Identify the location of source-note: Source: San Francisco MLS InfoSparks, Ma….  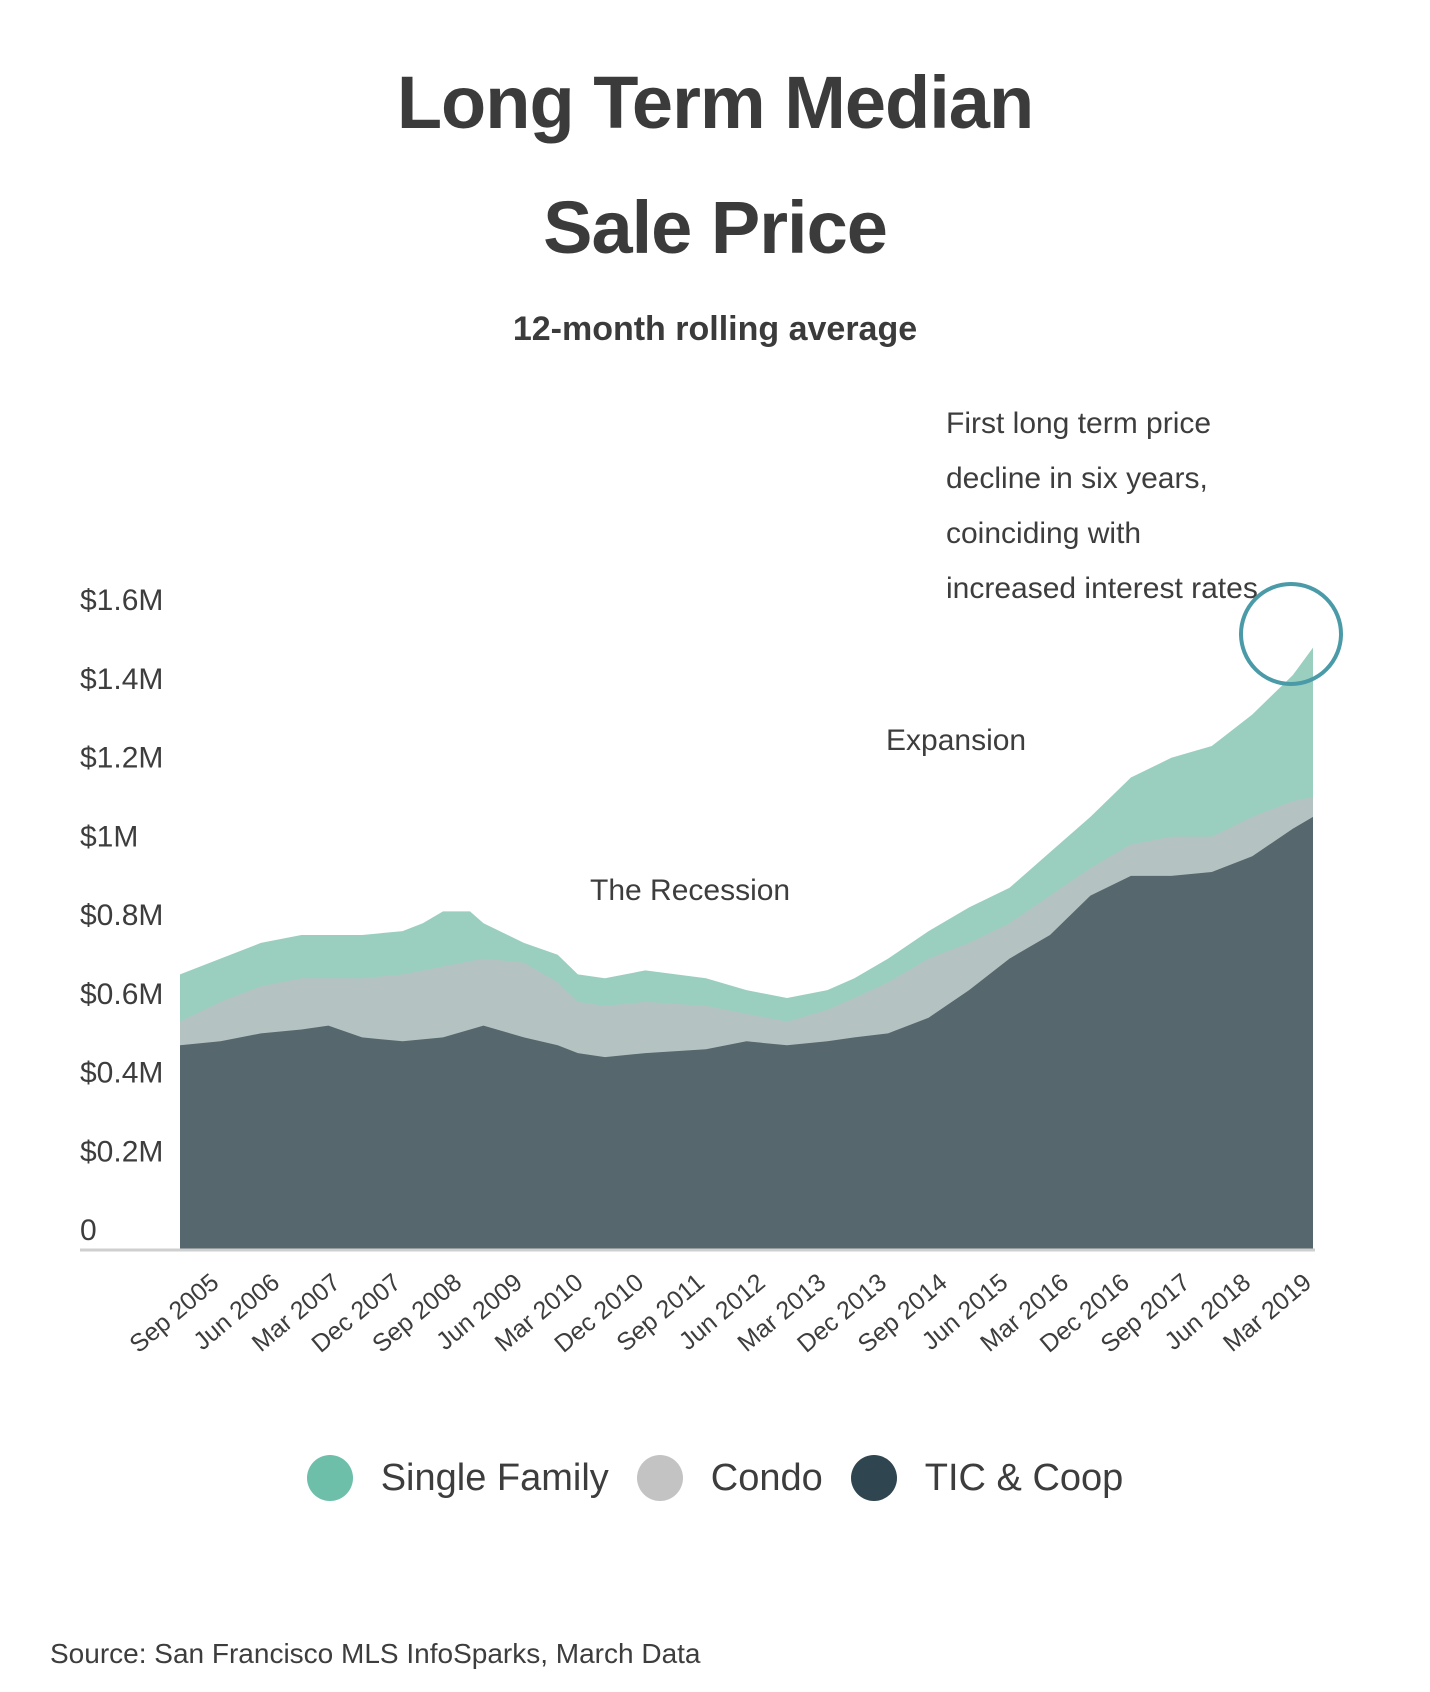
(375, 1653).